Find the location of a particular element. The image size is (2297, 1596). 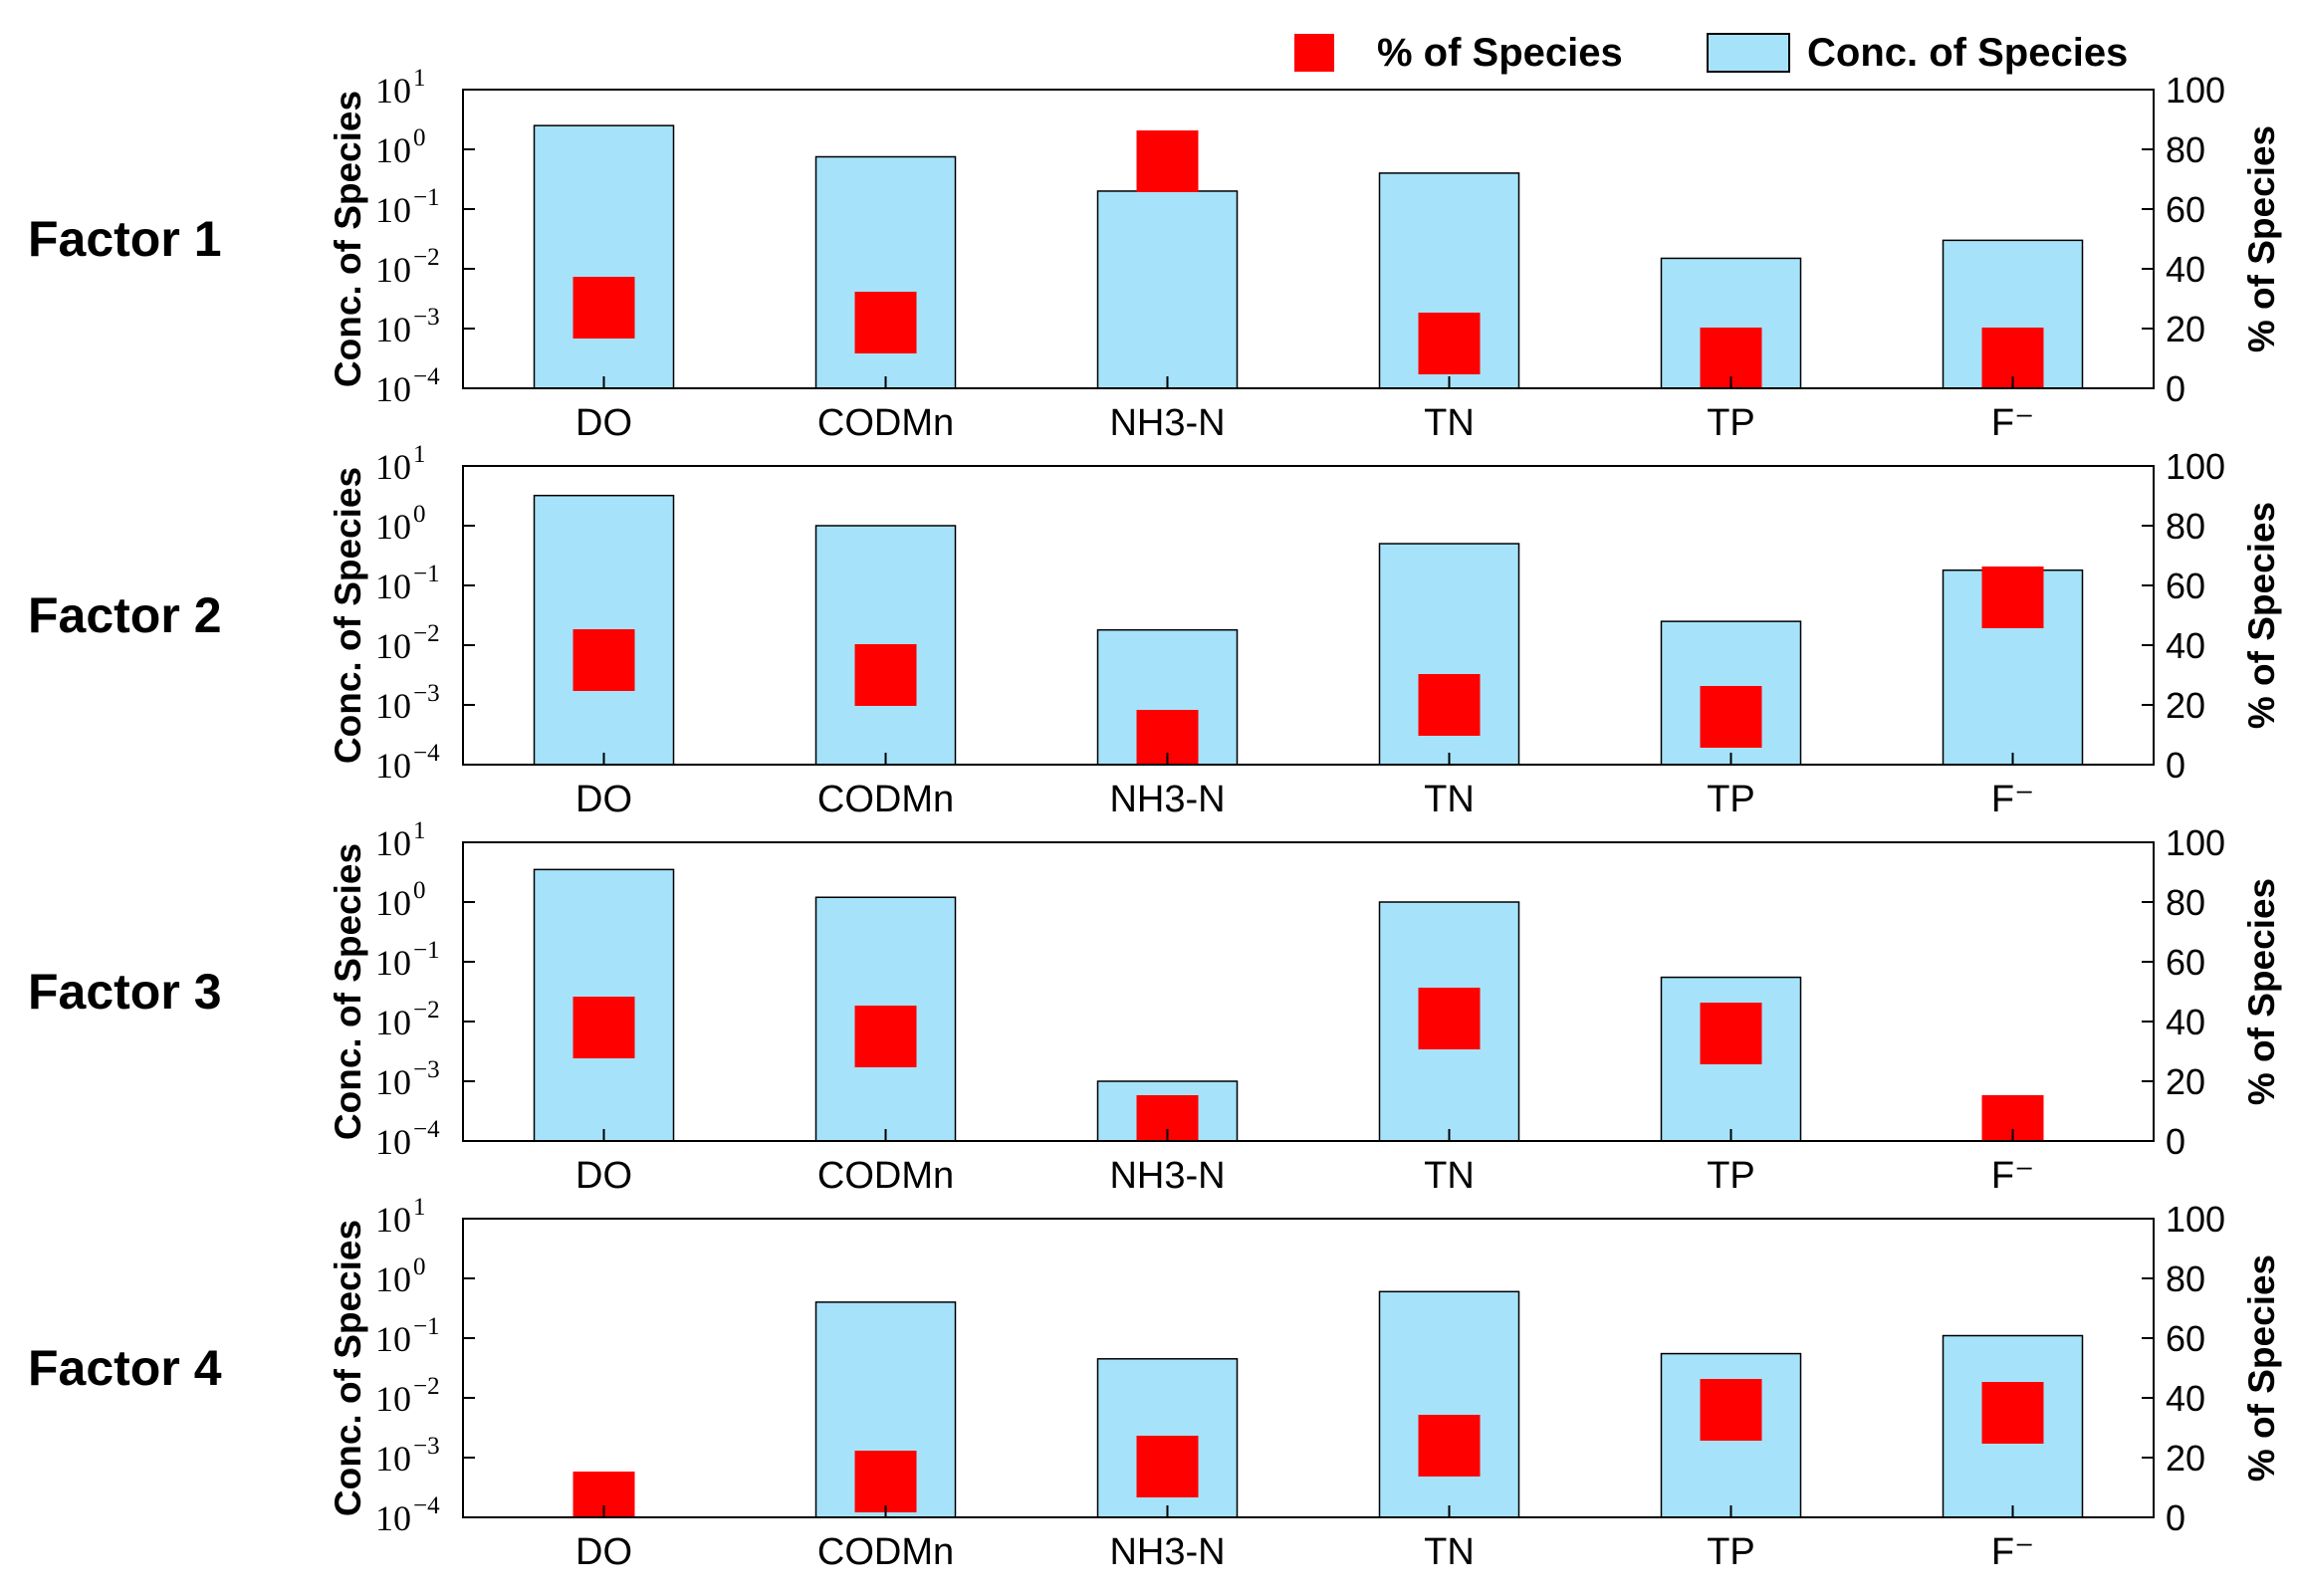

factor-label: Factor 2 is located at coordinates (125, 615).